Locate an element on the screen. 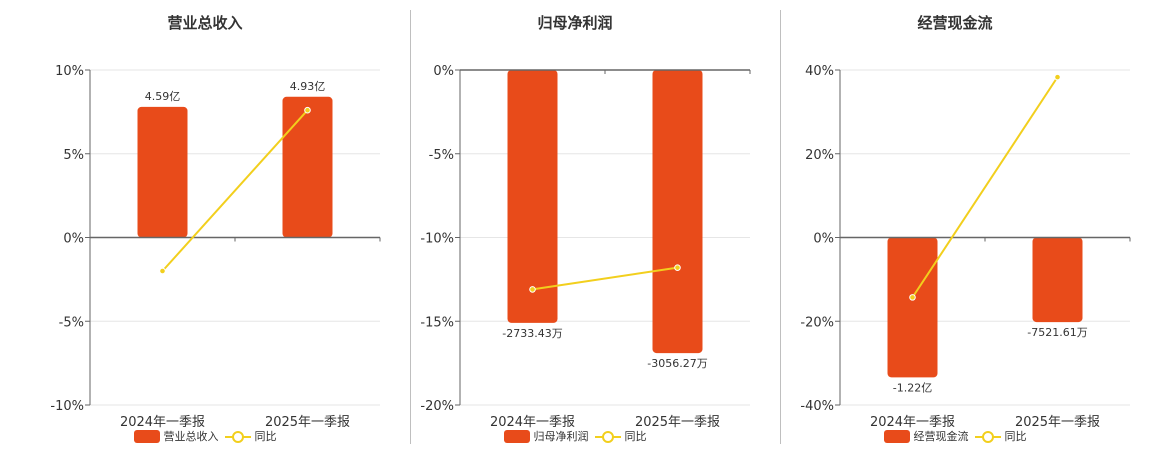  y-tick-label: 5% is located at coordinates (73, 155).